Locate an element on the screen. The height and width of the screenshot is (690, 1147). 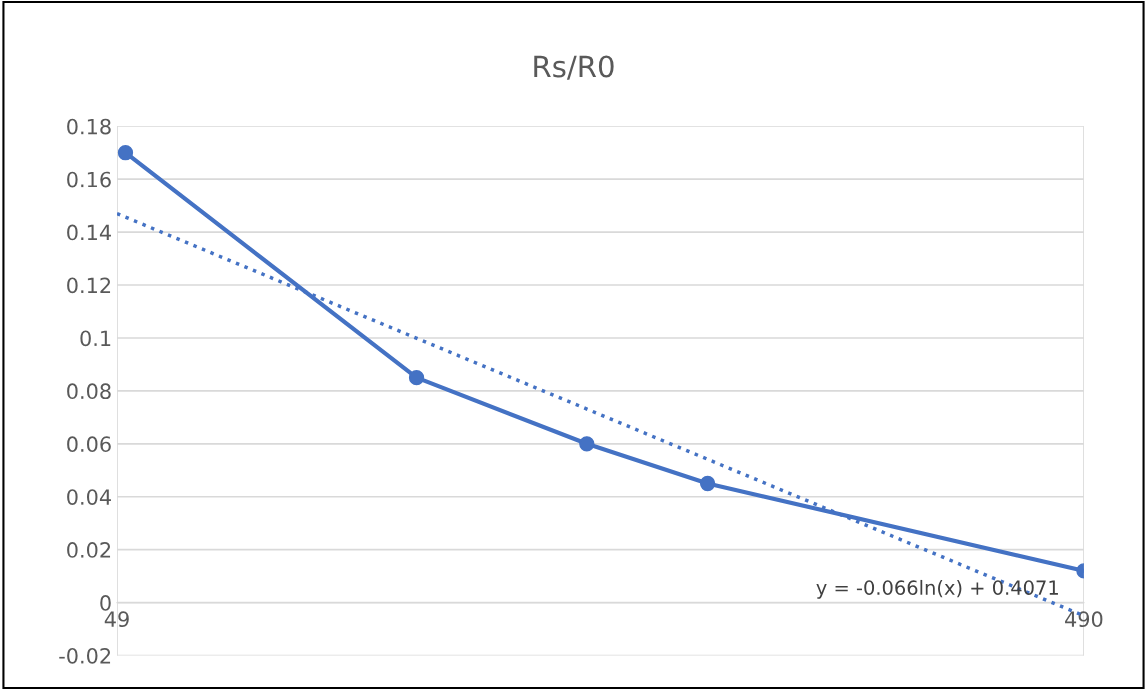
y-tick-label: 0.08 is located at coordinates (89, 391).